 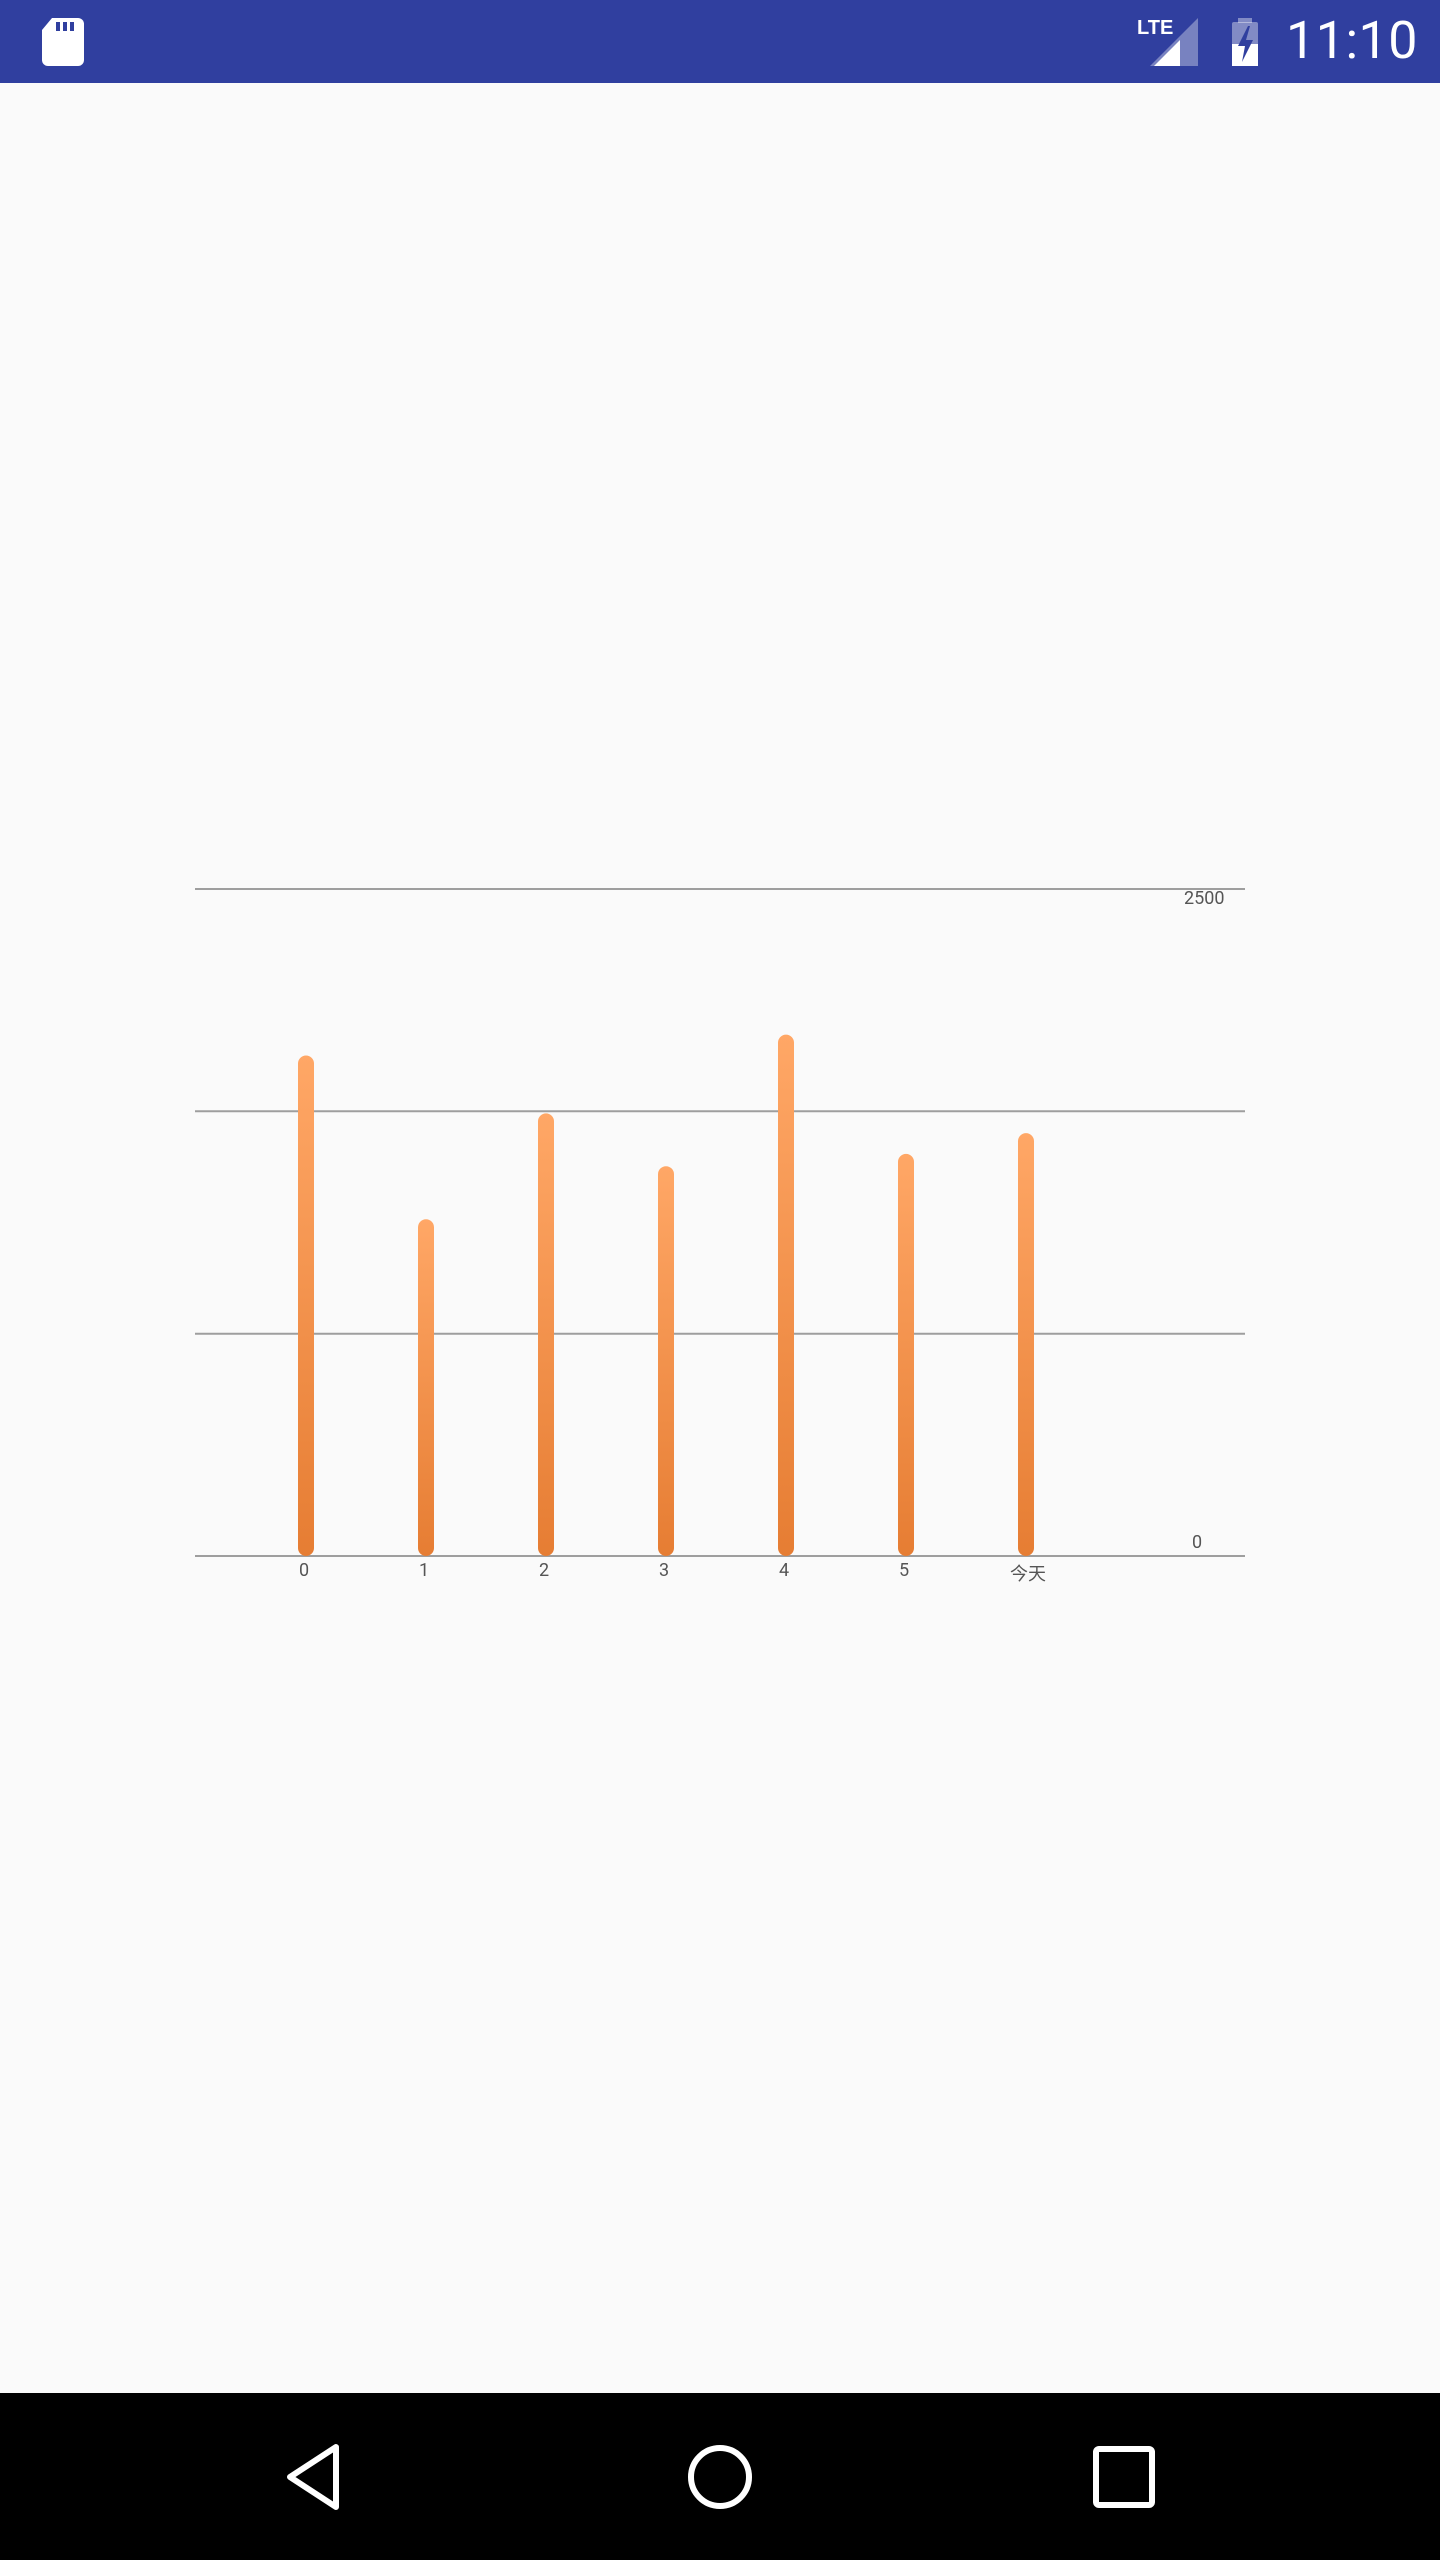 I want to click on chart-bars, so click(x=666, y=1295).